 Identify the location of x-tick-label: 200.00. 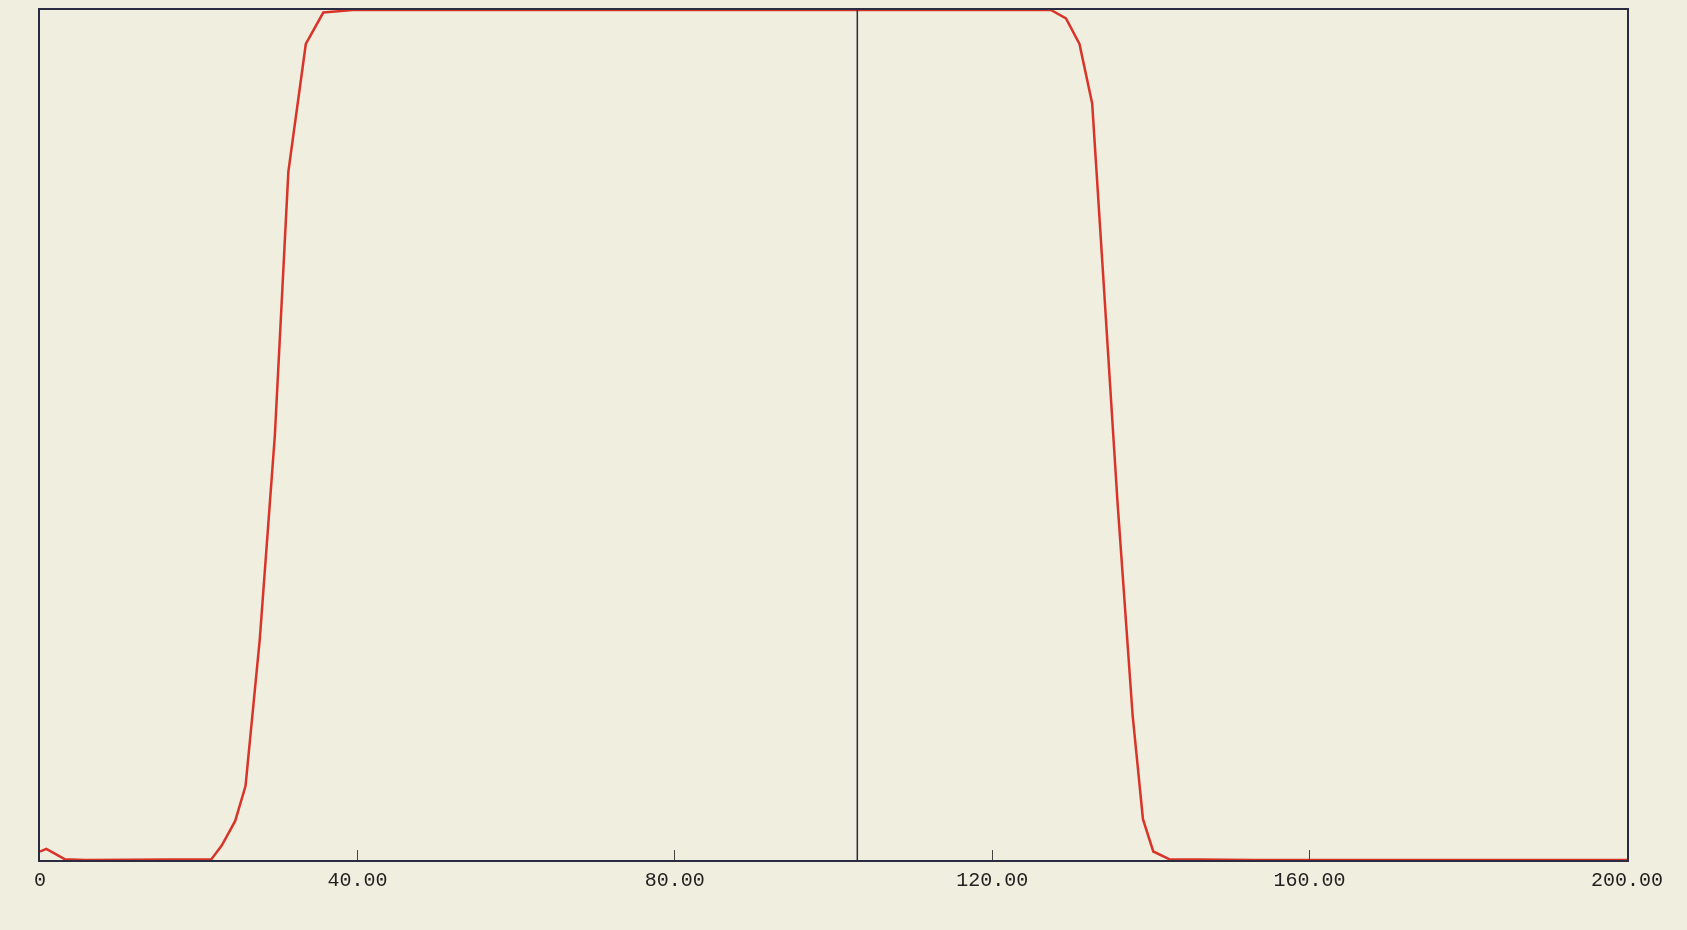
(1627, 880).